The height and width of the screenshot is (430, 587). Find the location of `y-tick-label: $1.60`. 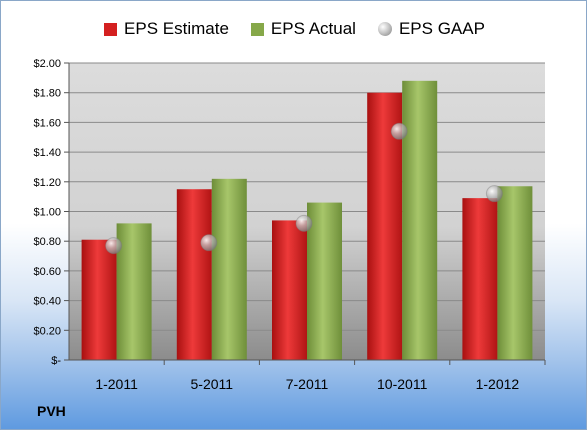

y-tick-label: $1.60 is located at coordinates (47, 123).